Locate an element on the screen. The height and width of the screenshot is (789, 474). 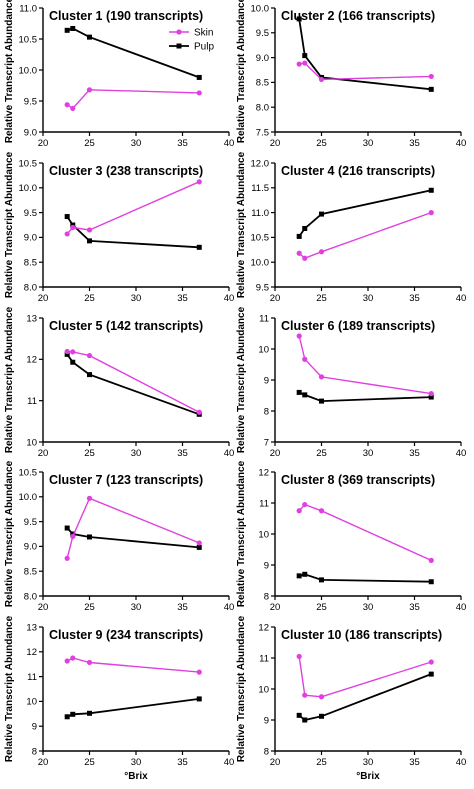
legend-label-pulp: Pulp is located at coordinates (204, 47).